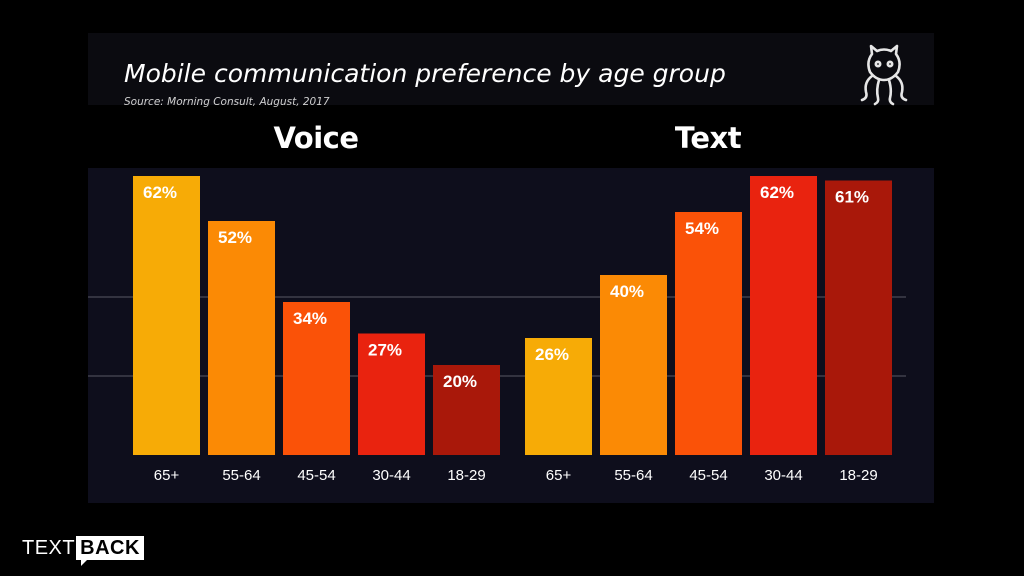 The image size is (1024, 576). What do you see at coordinates (310, 318) in the screenshot?
I see `data-label: 34%` at bounding box center [310, 318].